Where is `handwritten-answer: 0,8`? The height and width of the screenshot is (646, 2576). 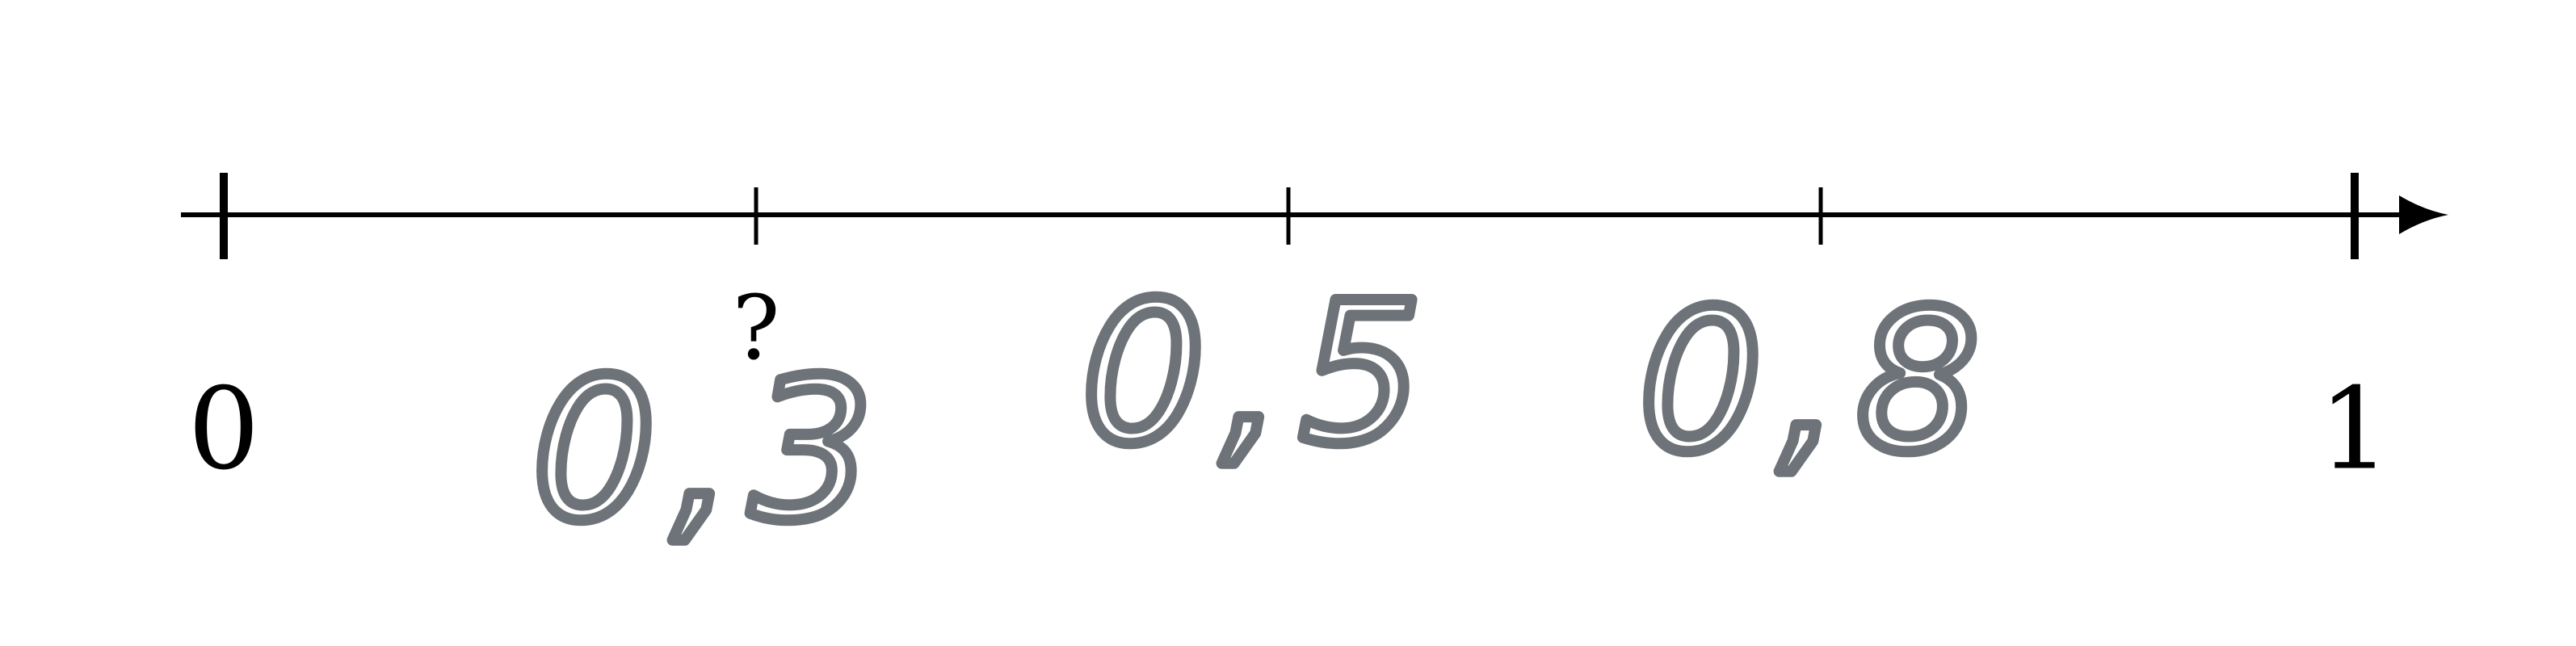 handwritten-answer: 0,8 is located at coordinates (1817, 382).